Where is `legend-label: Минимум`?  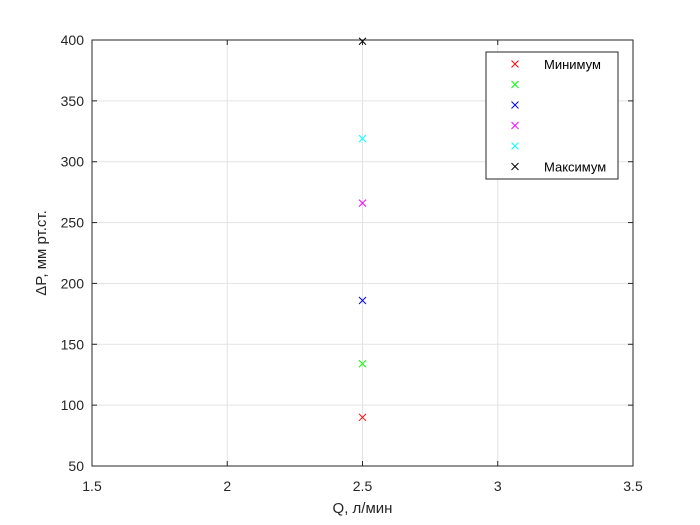
legend-label: Минимум is located at coordinates (572, 64).